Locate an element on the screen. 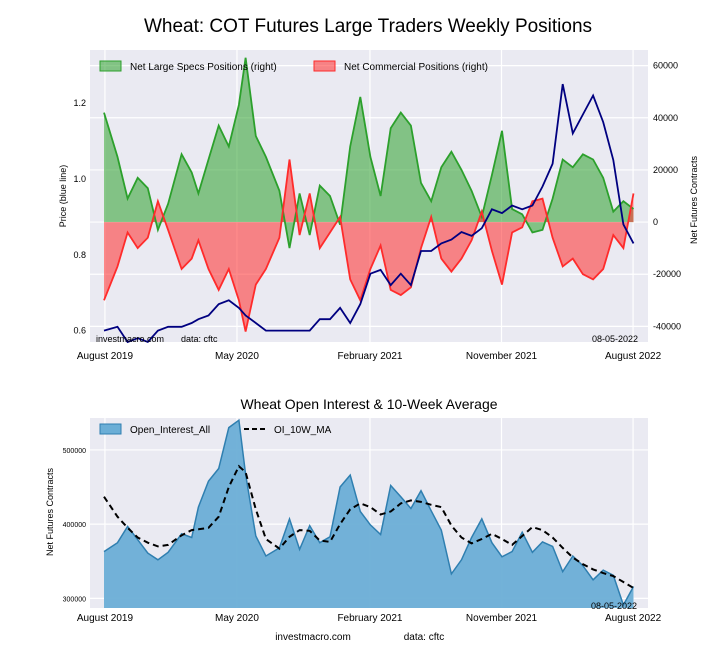  top-x-tick-1: May 2020 is located at coordinates (237, 356).